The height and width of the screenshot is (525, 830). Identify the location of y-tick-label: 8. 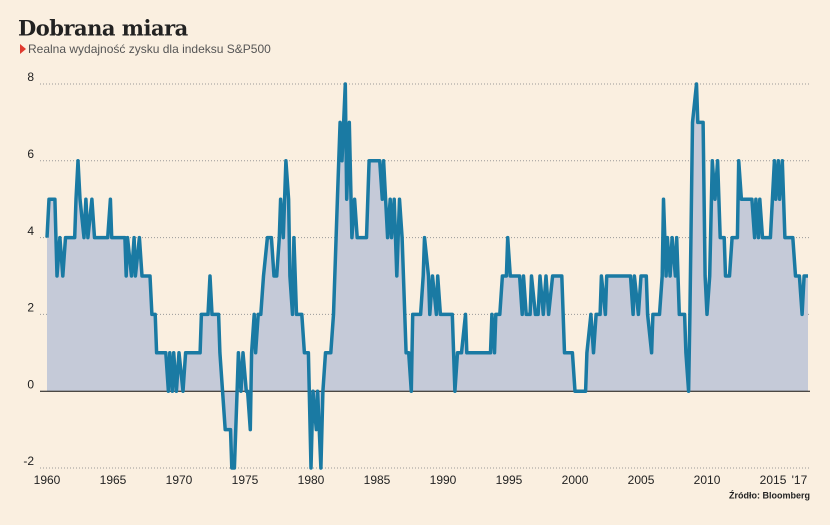
(30, 77).